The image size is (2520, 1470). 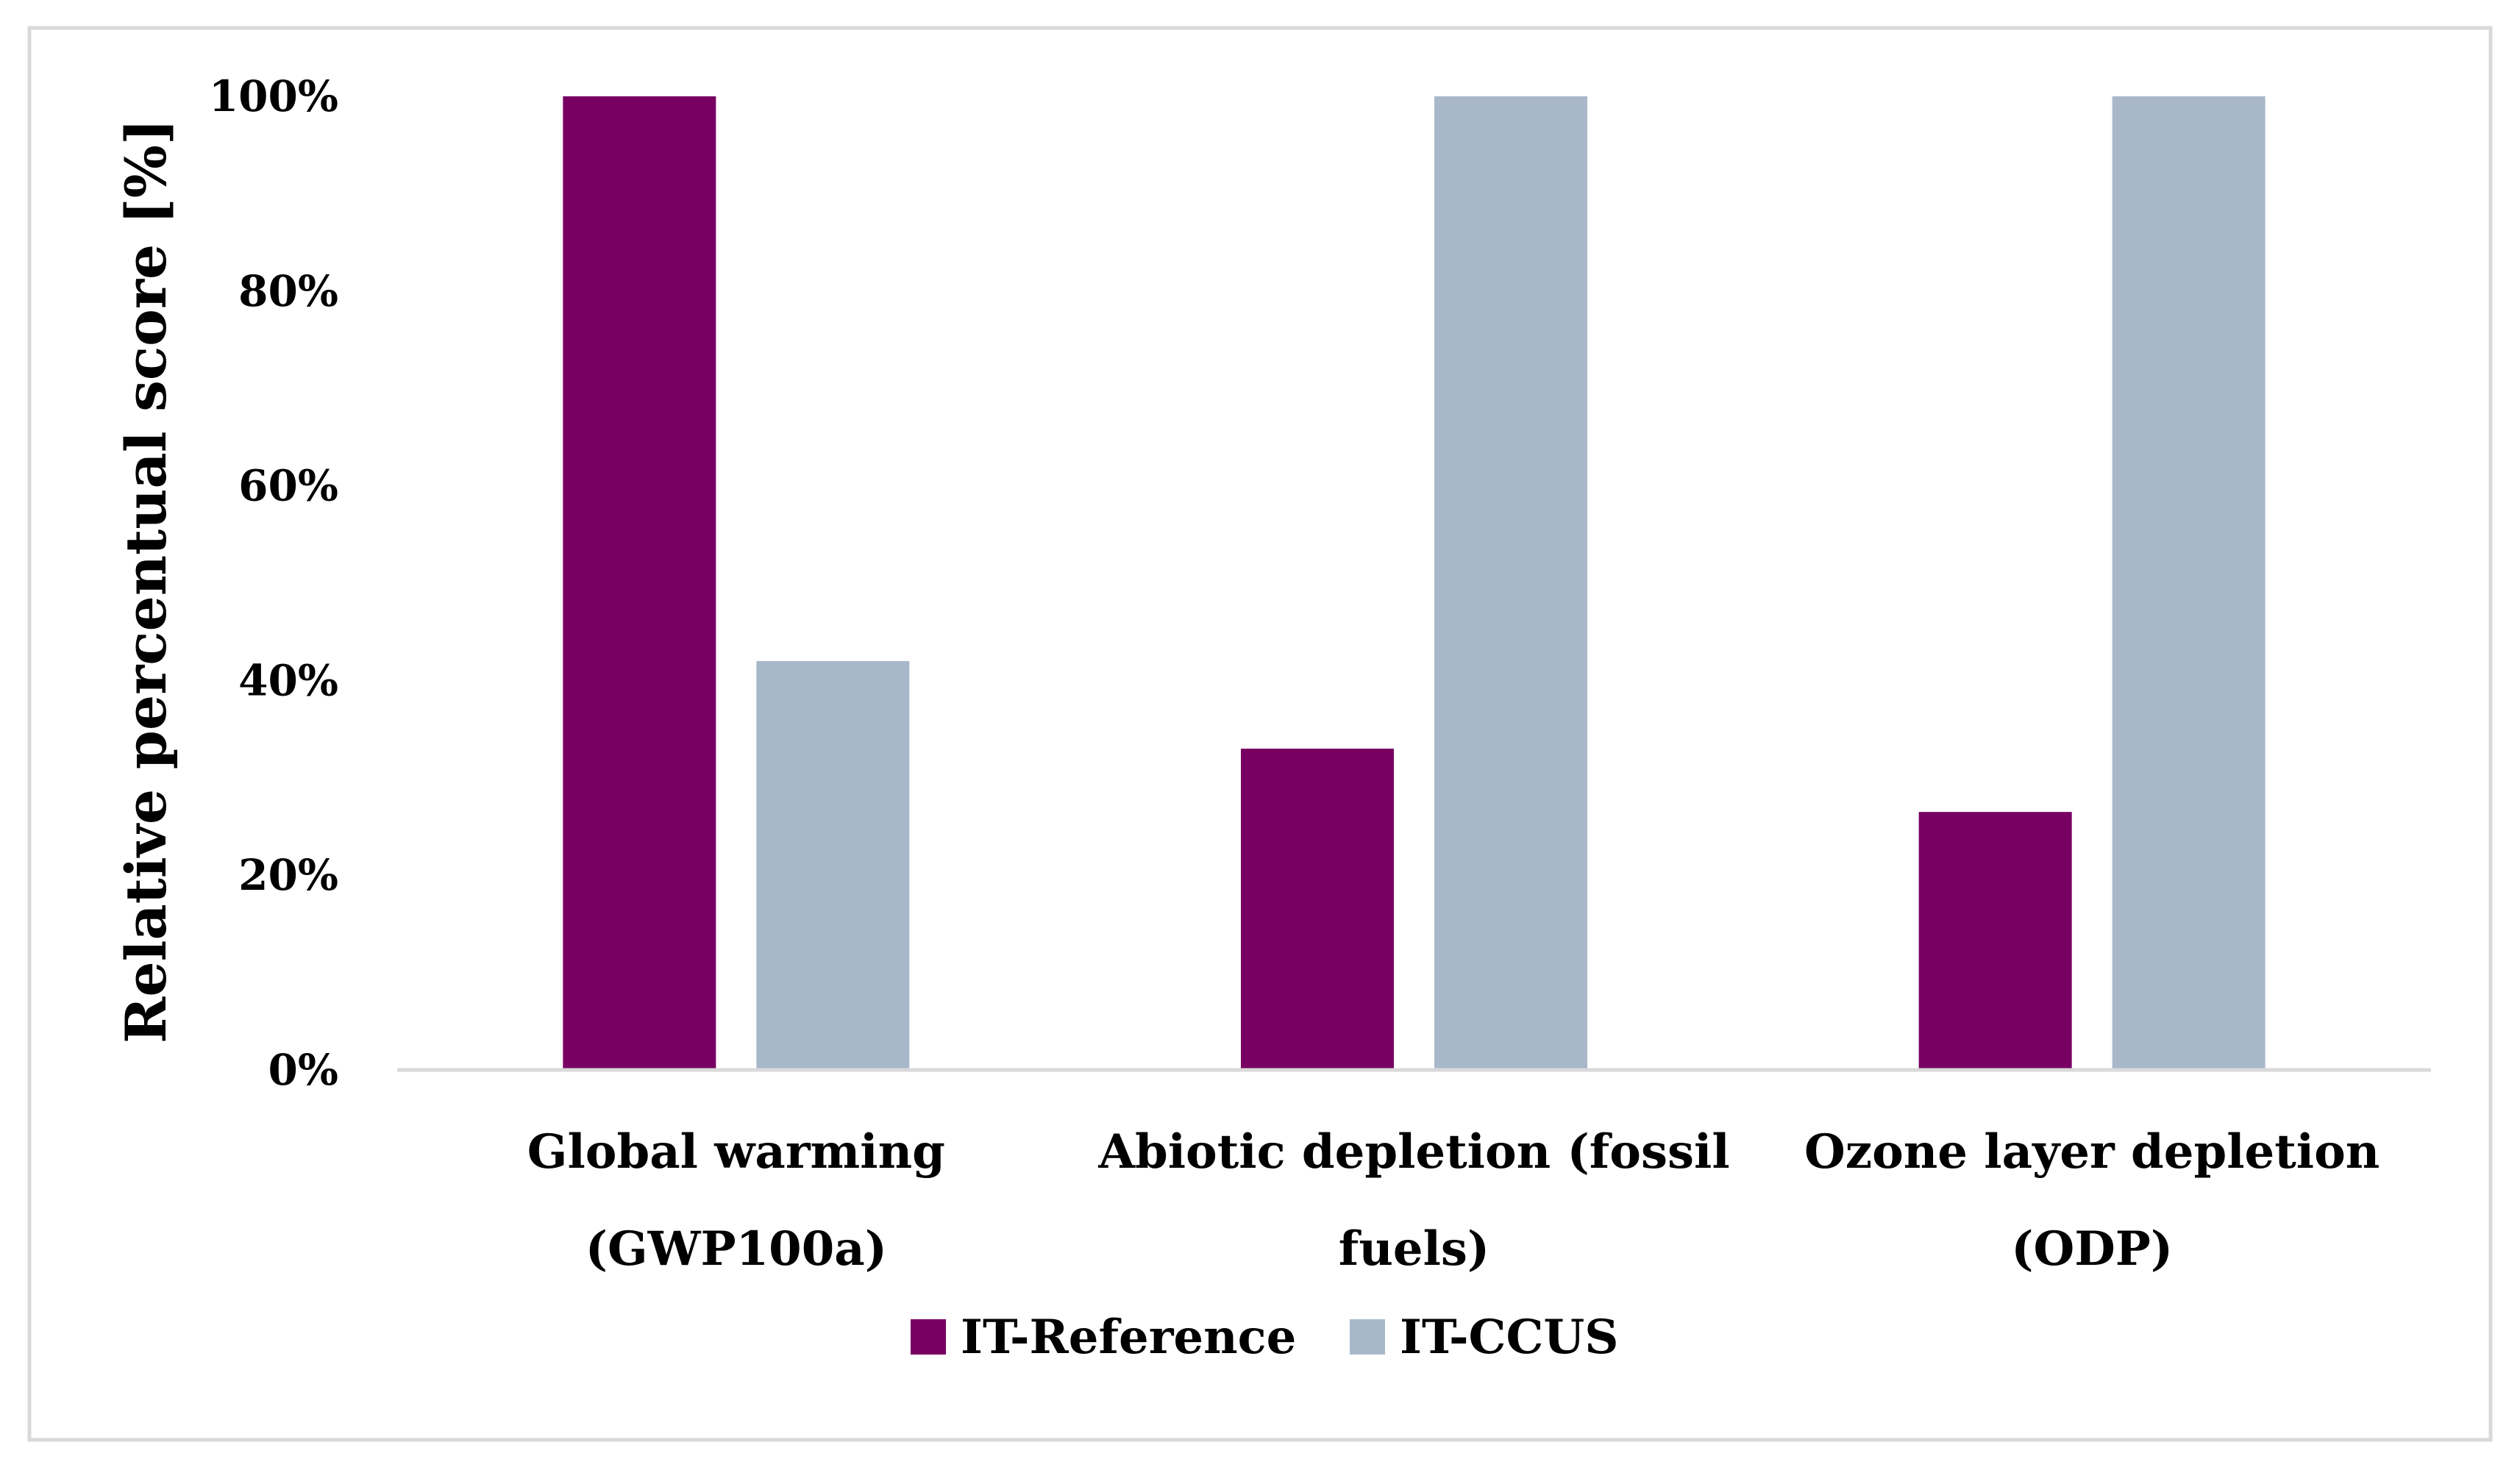 I want to click on category-label: fuels), so click(x=1414, y=1249).